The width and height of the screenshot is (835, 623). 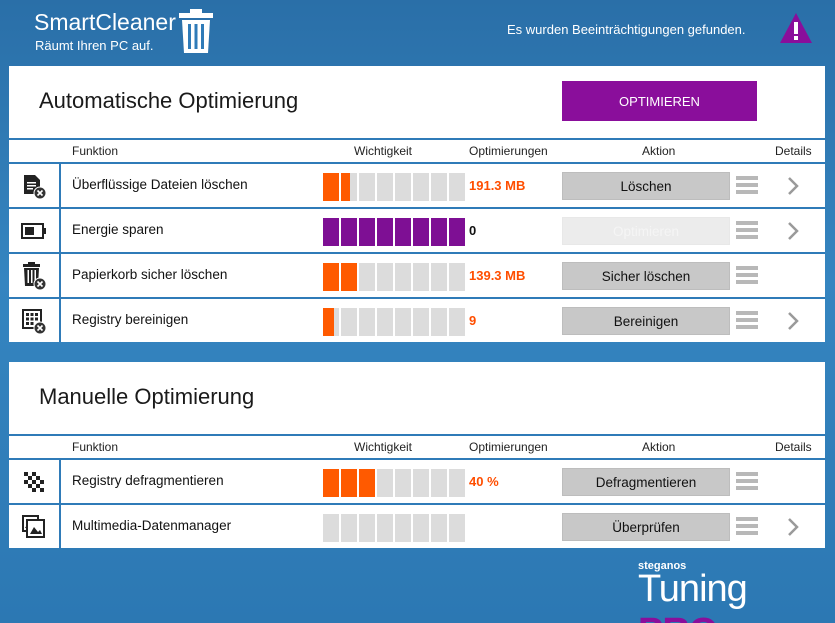 What do you see at coordinates (678, 617) in the screenshot?
I see `brand-edition: PRO` at bounding box center [678, 617].